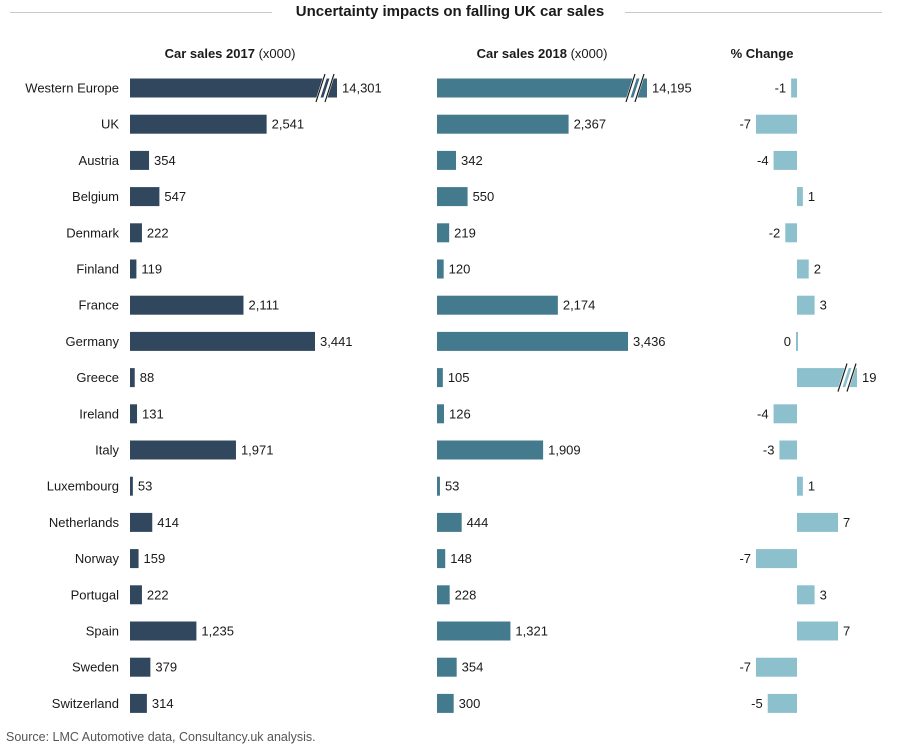 Image resolution: width=900 pixels, height=747 pixels. What do you see at coordinates (447, 160) in the screenshot?
I see `sales_2018-bar-austria` at bounding box center [447, 160].